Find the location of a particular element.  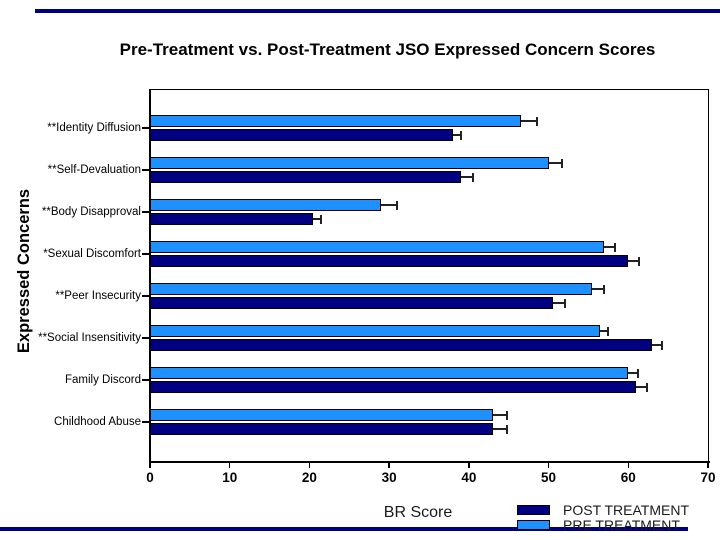

legend-row-post: POST TREATMENT is located at coordinates (603, 509).